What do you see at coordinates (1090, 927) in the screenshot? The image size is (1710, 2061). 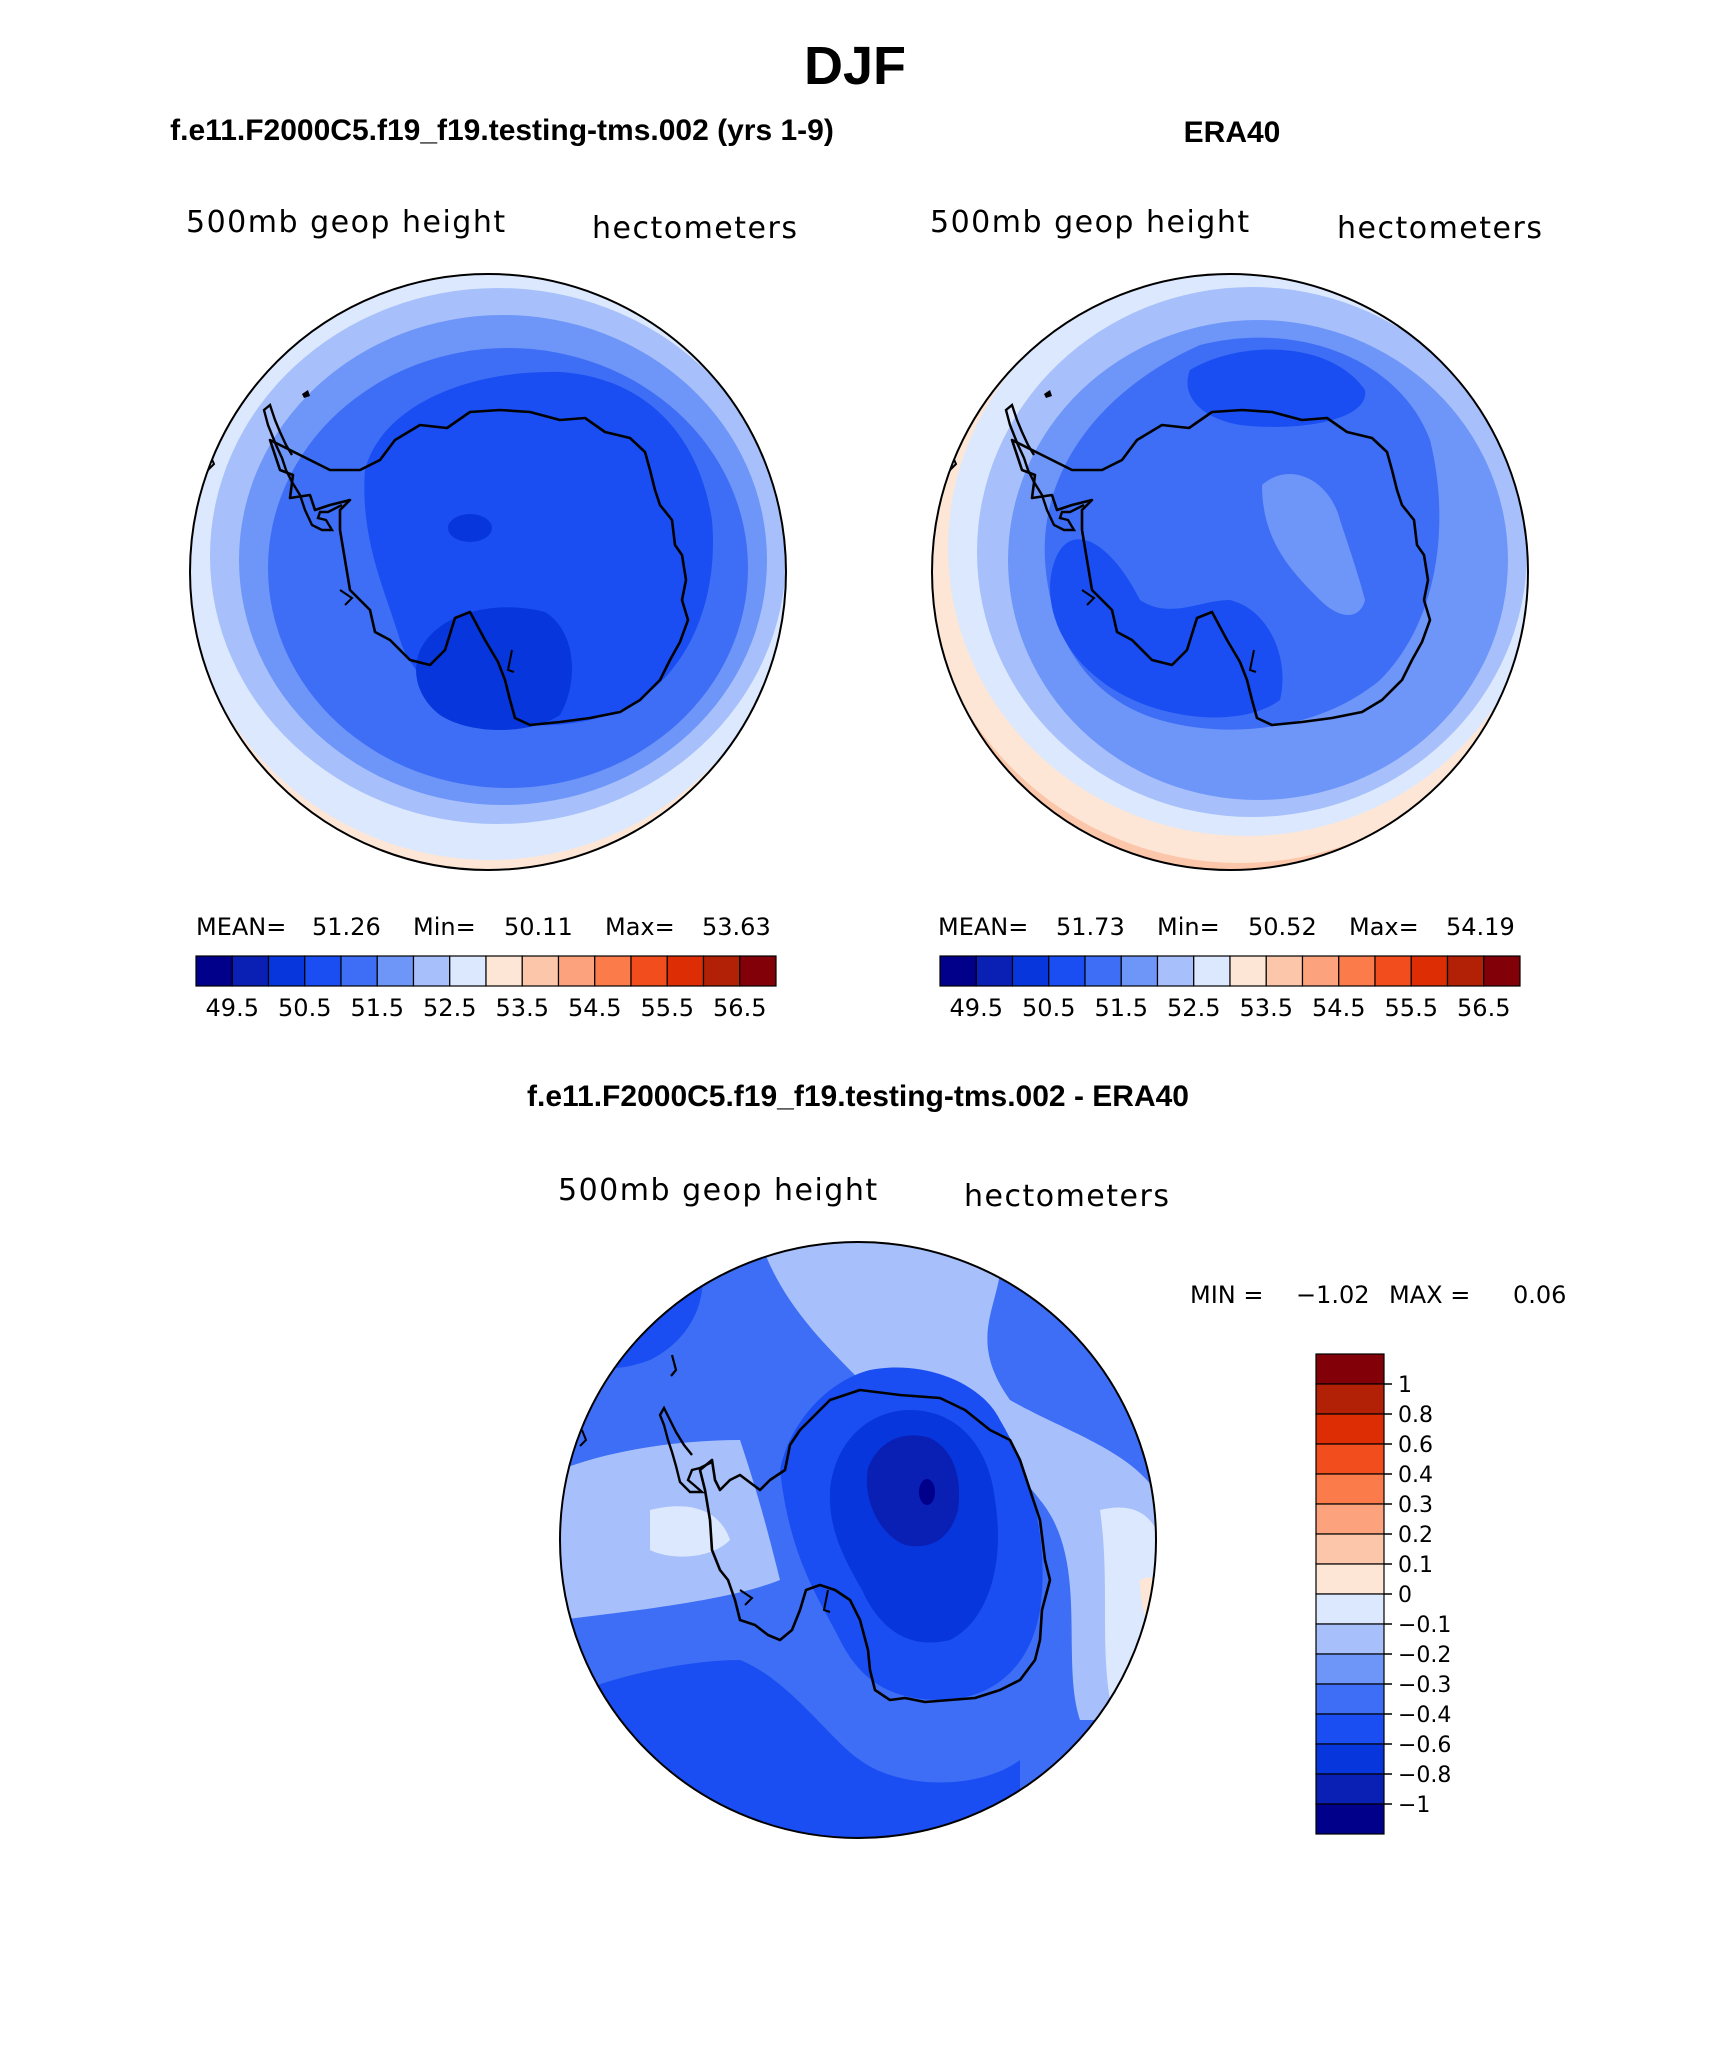 I see `stat-mean-value: 51.73` at bounding box center [1090, 927].